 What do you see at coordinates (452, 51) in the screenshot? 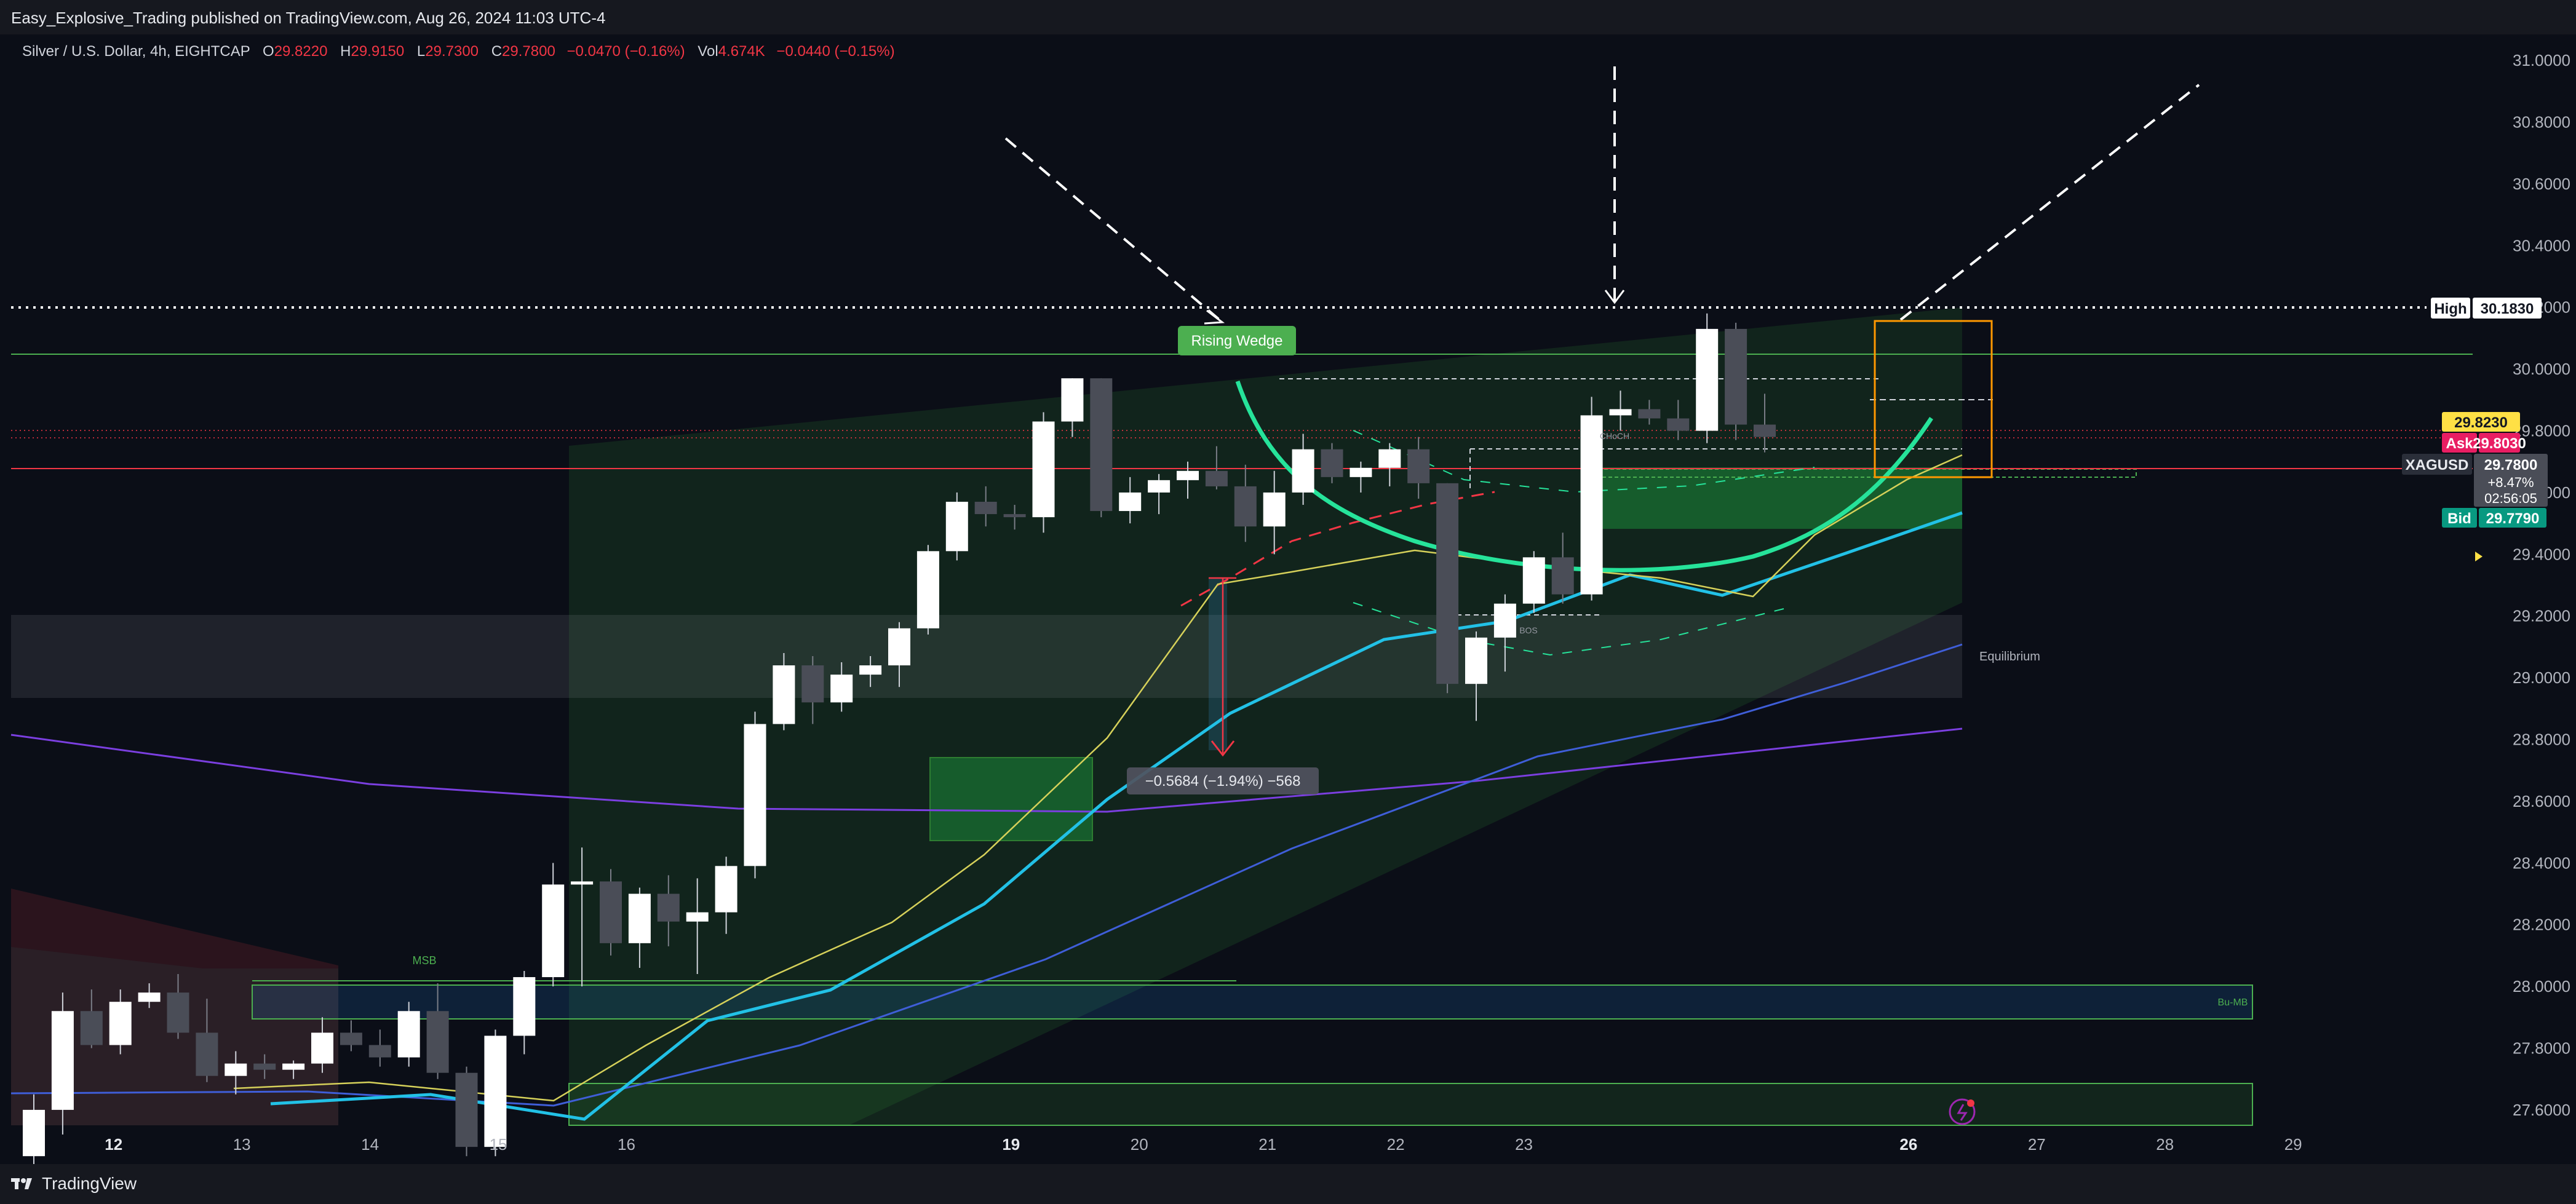
I see `low-value: 29.7300` at bounding box center [452, 51].